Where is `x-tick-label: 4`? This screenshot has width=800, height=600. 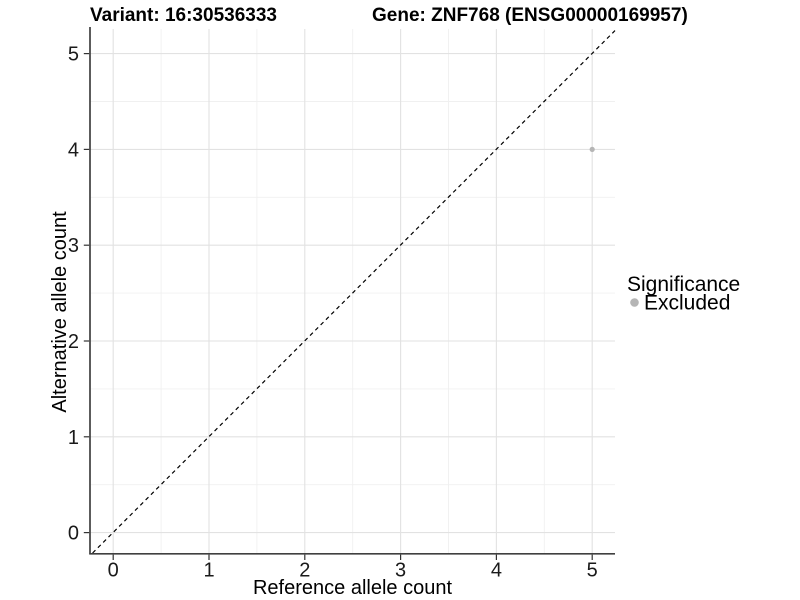 x-tick-label: 4 is located at coordinates (496, 571).